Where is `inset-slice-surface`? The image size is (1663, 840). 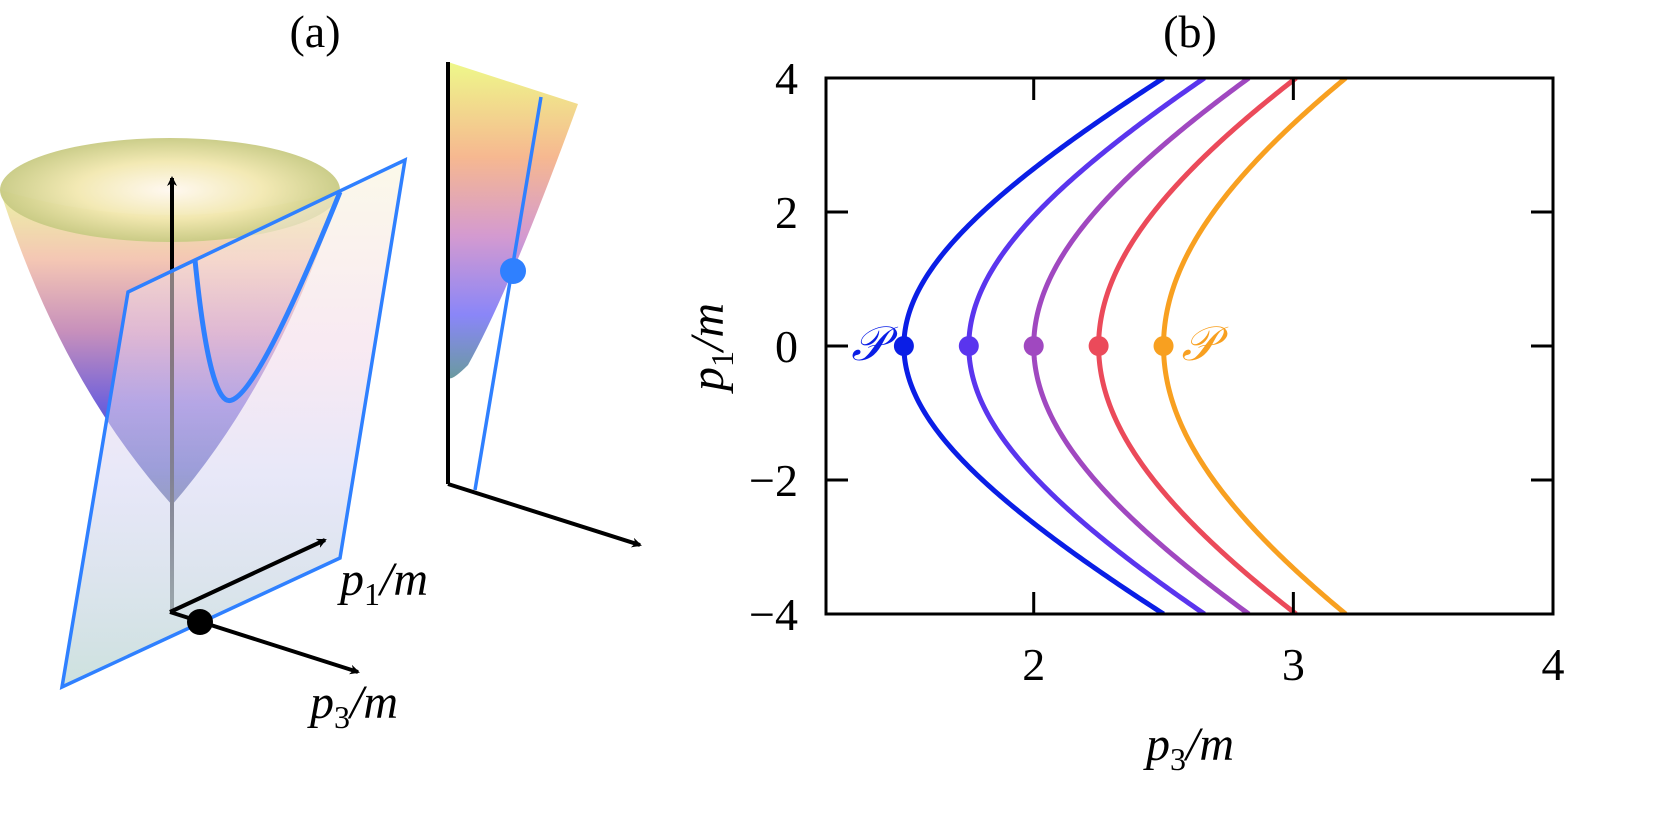
inset-slice-surface is located at coordinates (513, 220).